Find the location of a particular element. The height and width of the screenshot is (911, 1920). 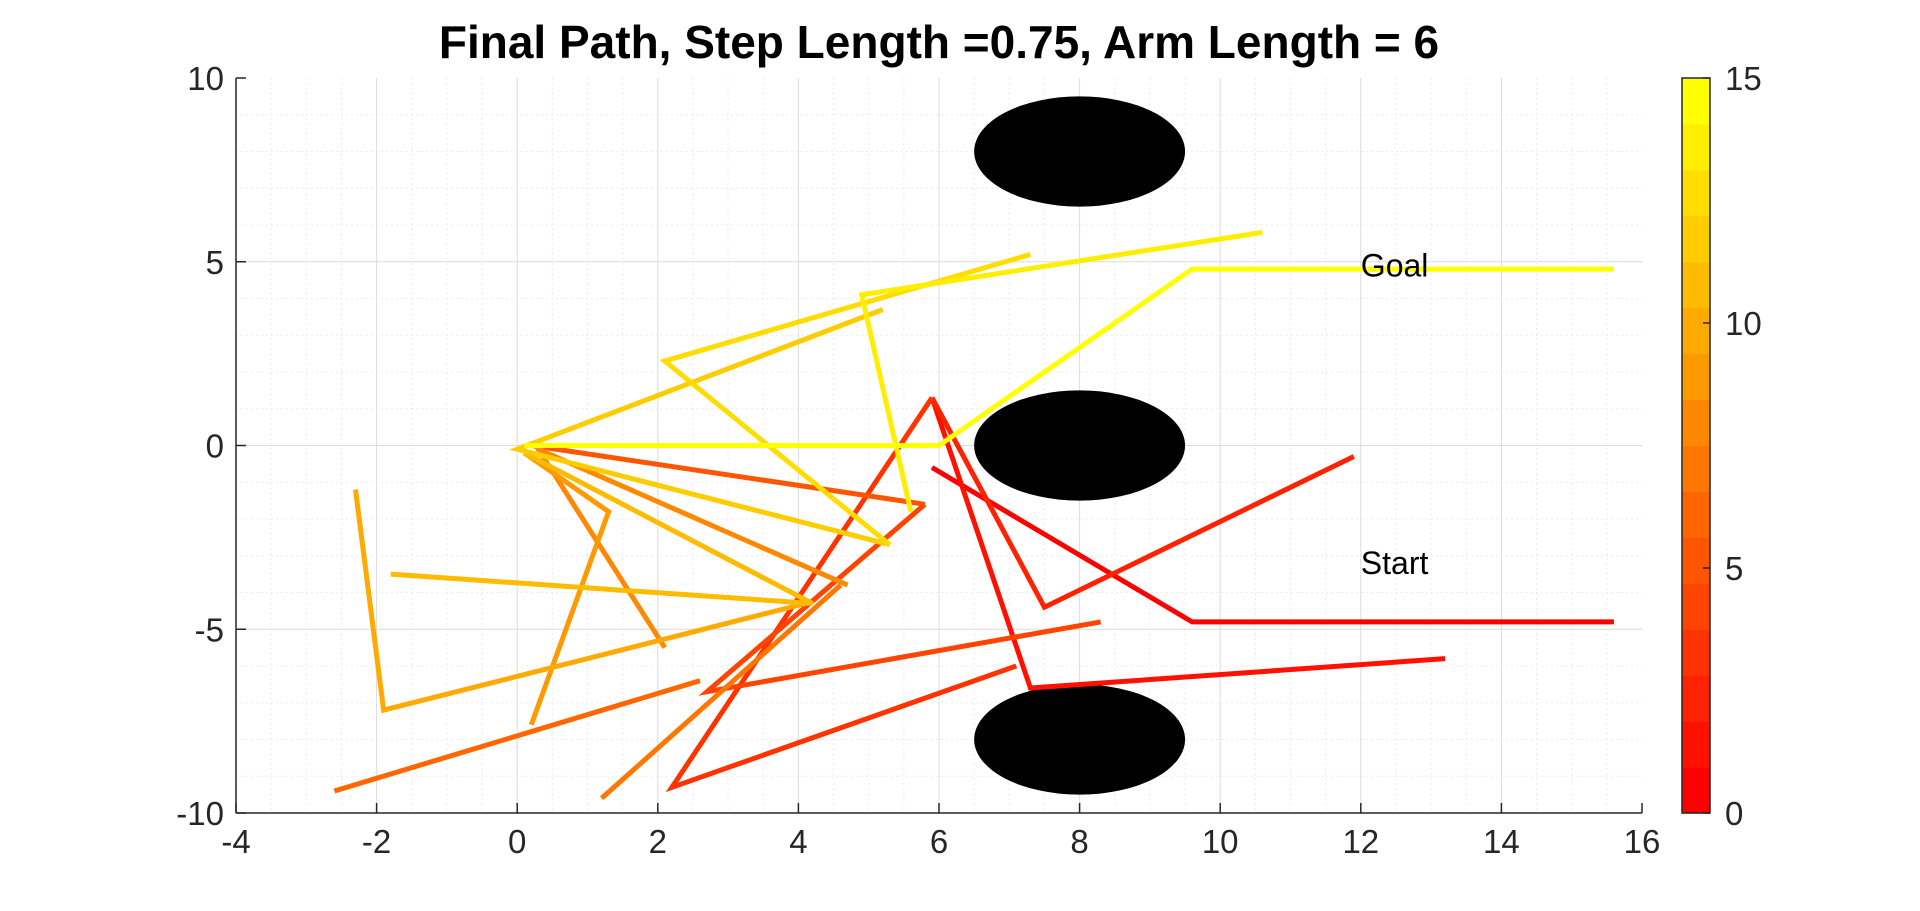

colorbar: 0 5 10 15 is located at coordinates (1721, 446).